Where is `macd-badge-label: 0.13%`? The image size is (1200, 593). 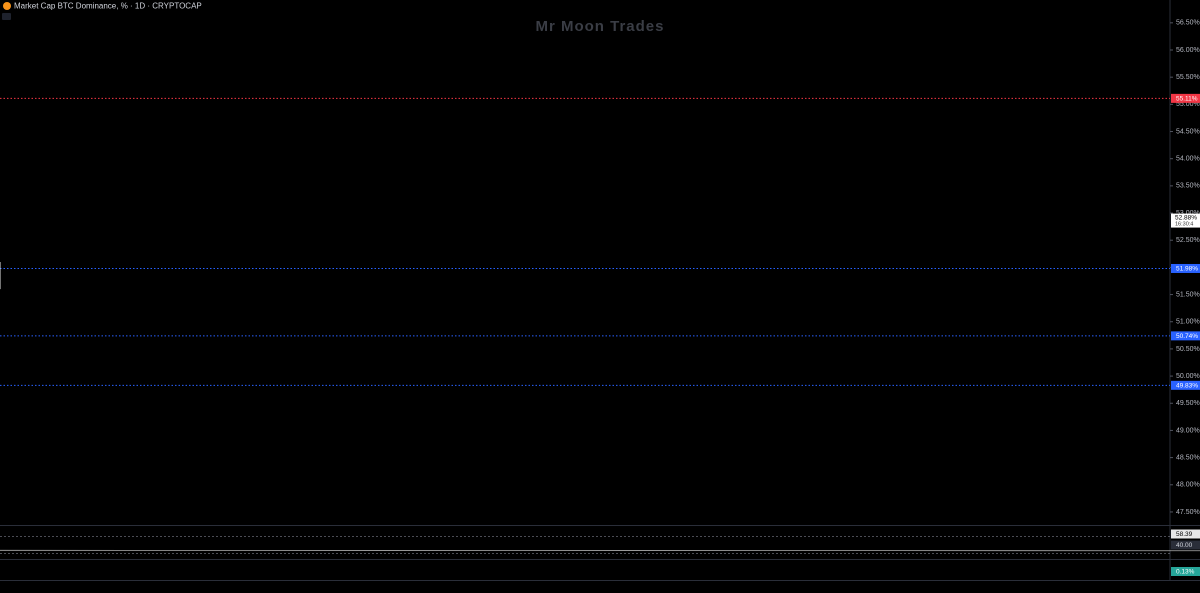 macd-badge-label: 0.13% is located at coordinates (1185, 572).